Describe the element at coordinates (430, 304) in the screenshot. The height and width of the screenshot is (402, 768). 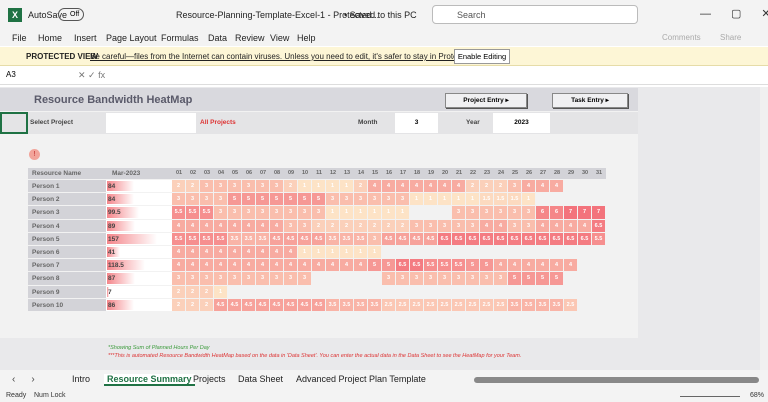
I see `heat-value: 2.5` at that location.